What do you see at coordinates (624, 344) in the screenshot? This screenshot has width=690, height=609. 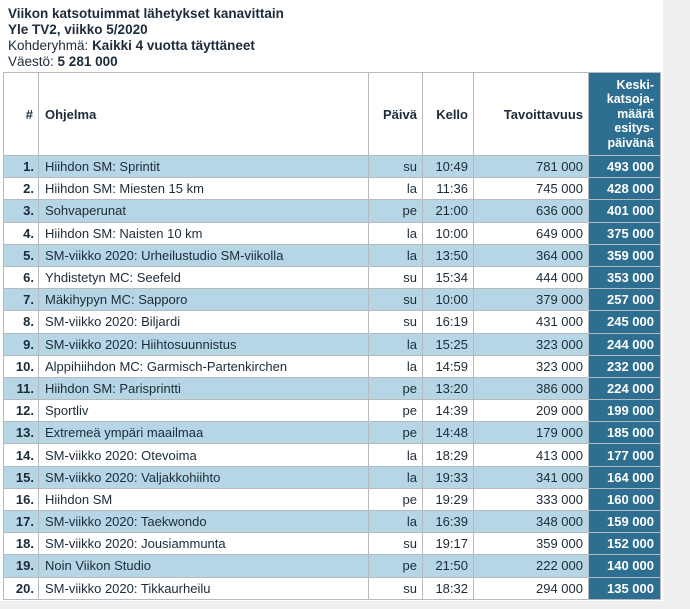 I see `cell-avg: 244 000` at bounding box center [624, 344].